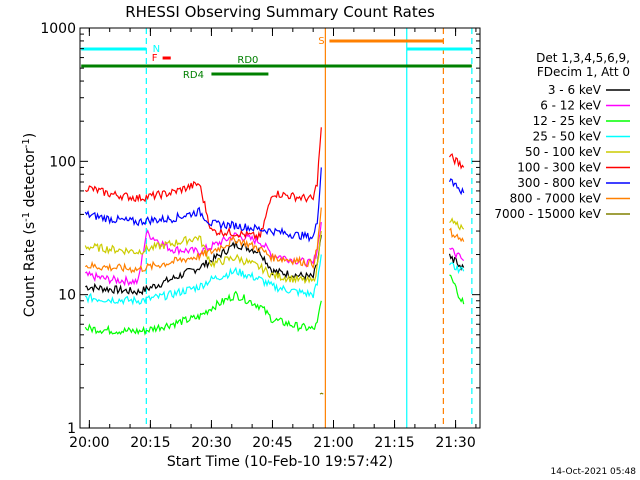 The height and width of the screenshot is (480, 640). Describe the element at coordinates (211, 443) in the screenshot. I see `x-tick-label-2: 20:30` at that location.